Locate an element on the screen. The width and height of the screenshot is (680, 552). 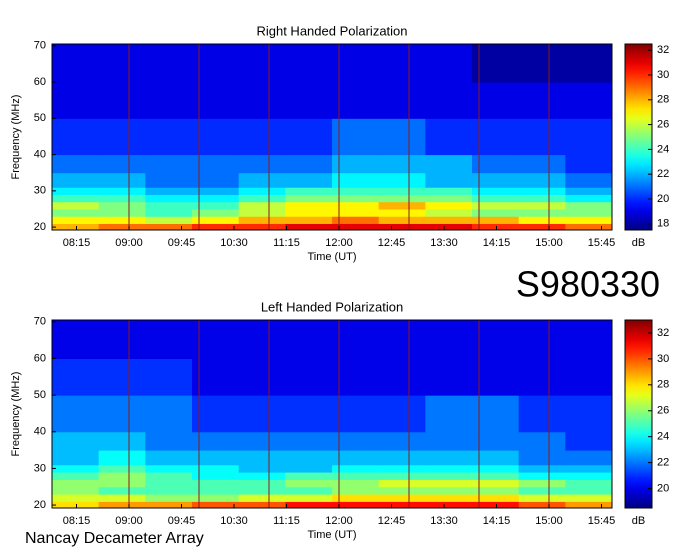
observation-id: S980330 is located at coordinates (588, 284).